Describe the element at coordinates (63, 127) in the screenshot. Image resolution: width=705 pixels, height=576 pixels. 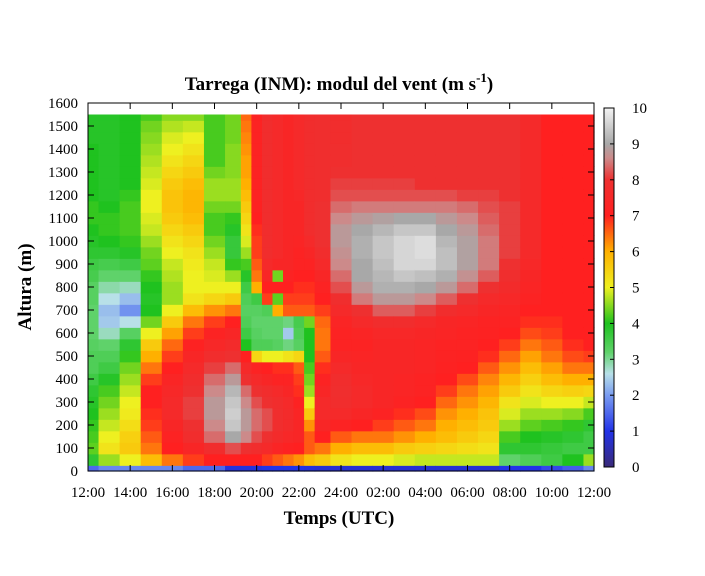
I see `y-tick-label: 1500` at that location.